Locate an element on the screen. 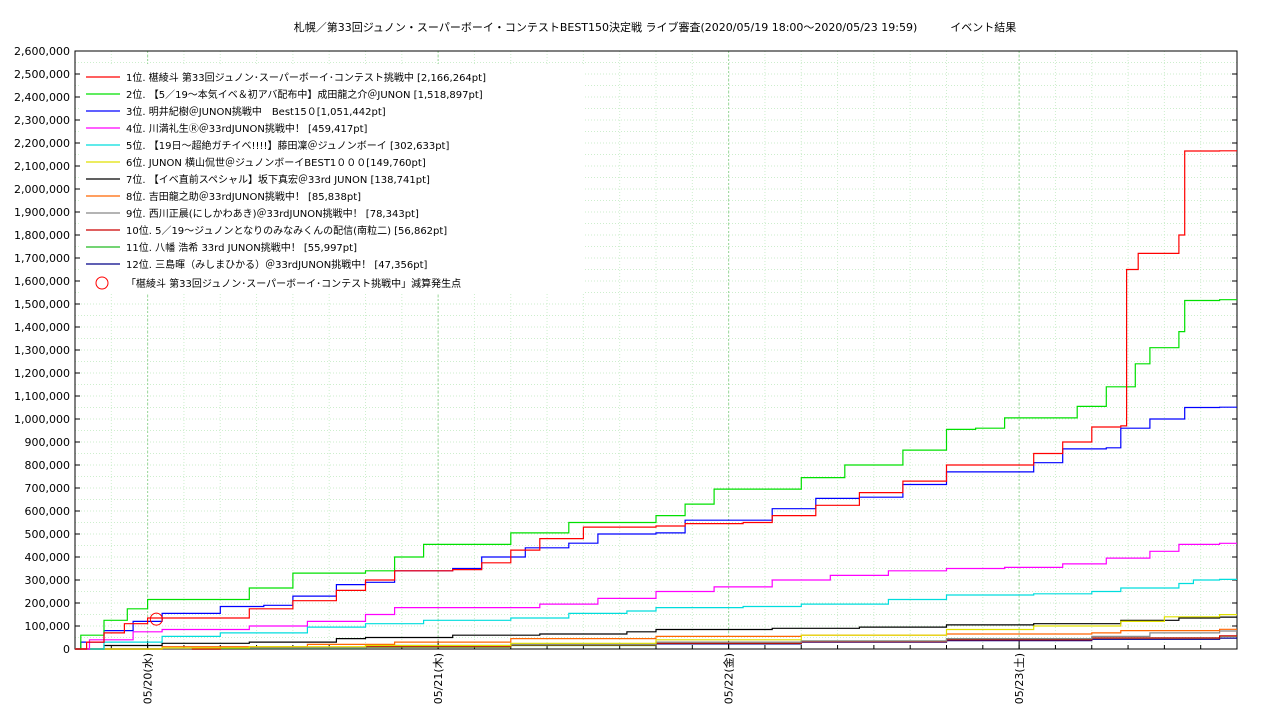 The width and height of the screenshot is (1280, 720). legend-entry: 8位. 吉田龍之助＠33rdJUNON挑戦中！ [85,838pt] is located at coordinates (243, 196).